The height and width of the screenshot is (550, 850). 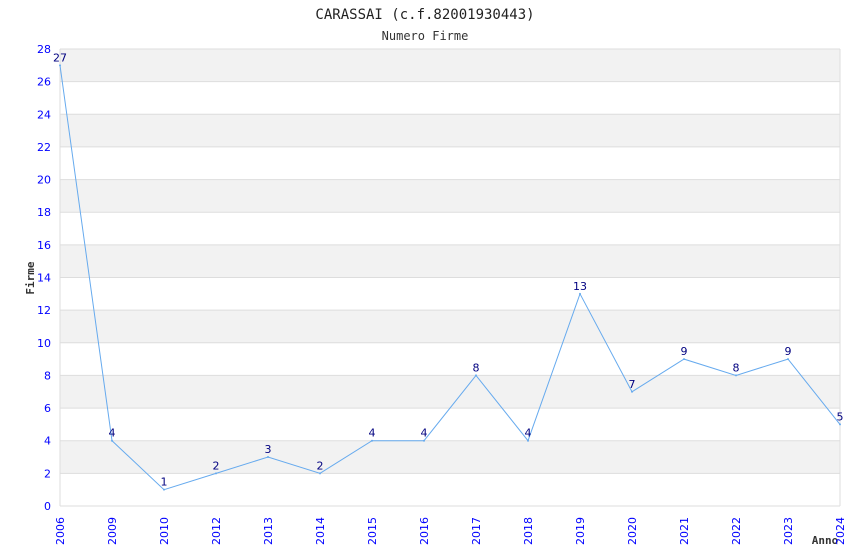 I want to click on data-label: 13, so click(x=580, y=286).